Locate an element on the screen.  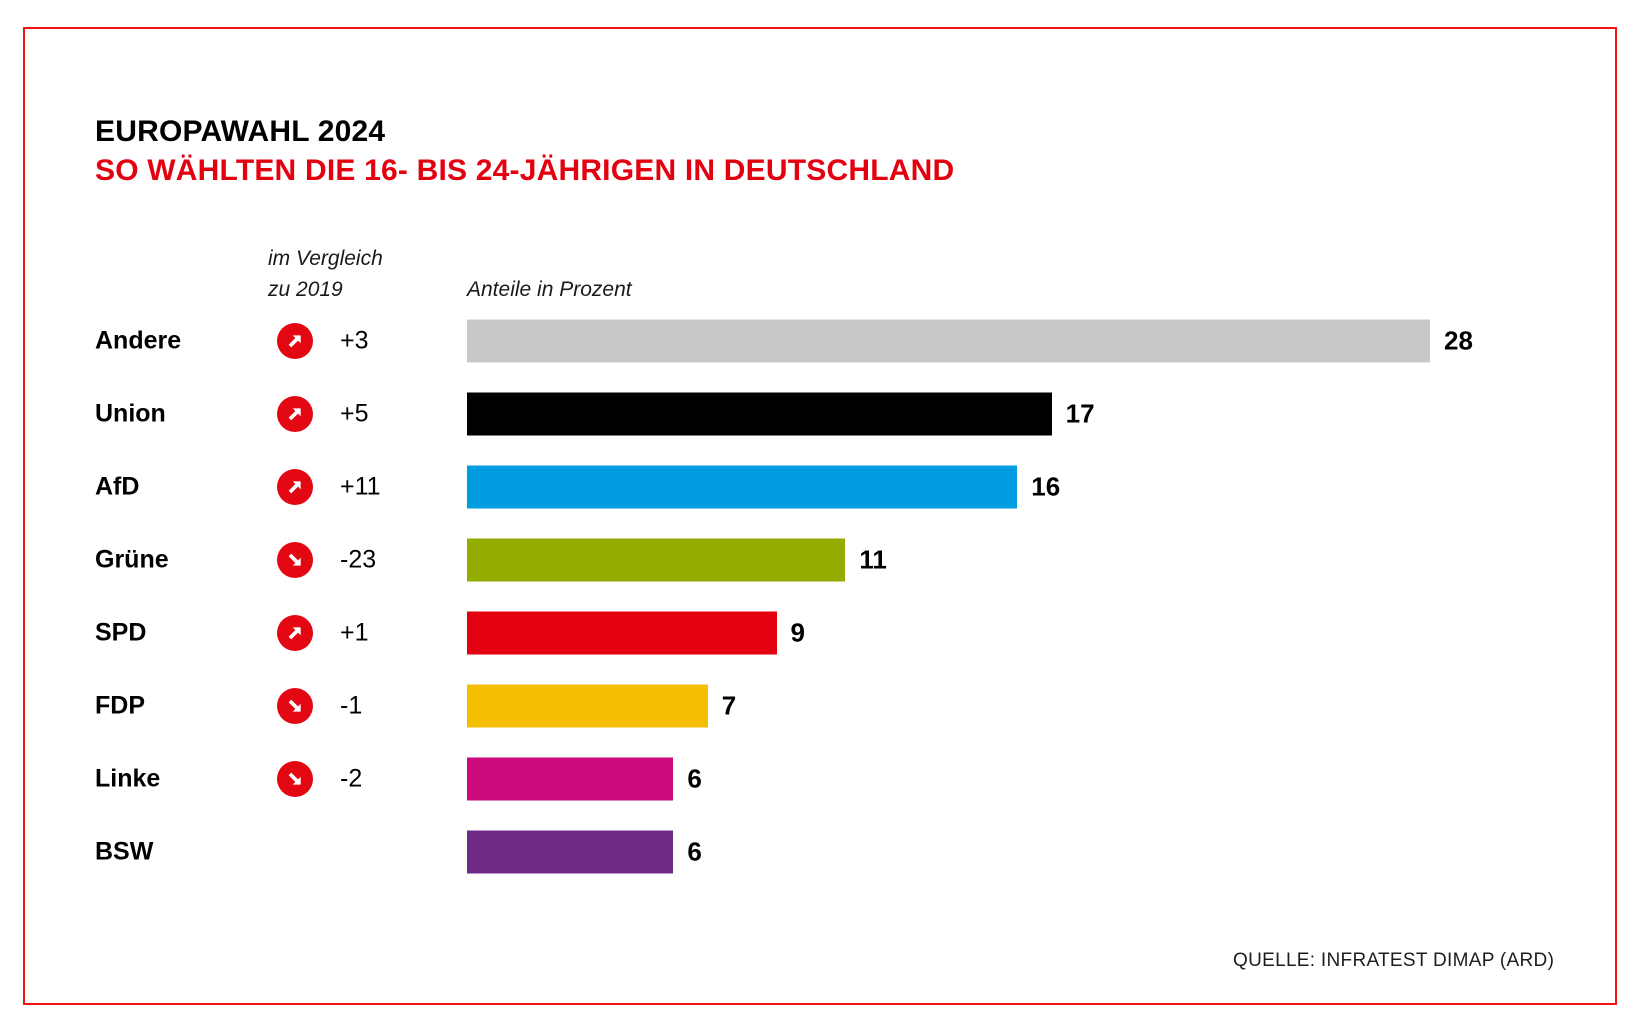
bar-cell: 9 is located at coordinates (636, 632).